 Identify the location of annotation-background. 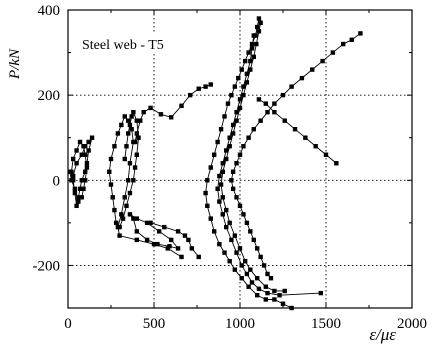
(131, 44).